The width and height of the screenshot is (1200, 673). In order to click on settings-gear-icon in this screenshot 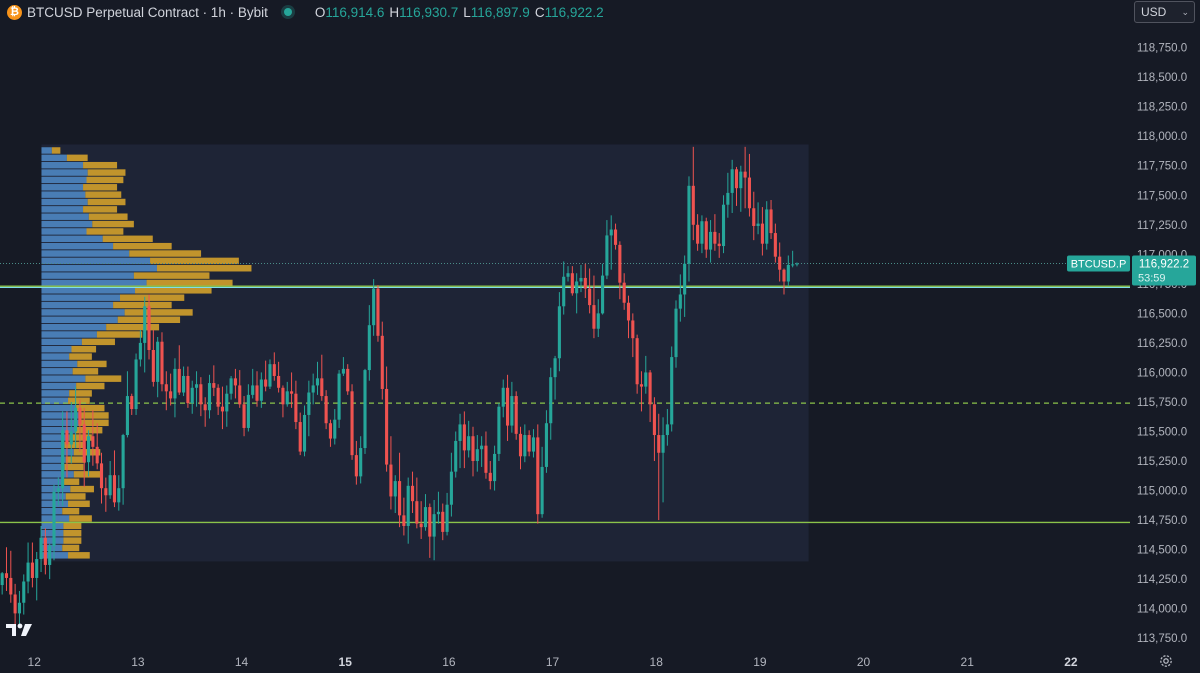, I will do `click(1166, 661)`.